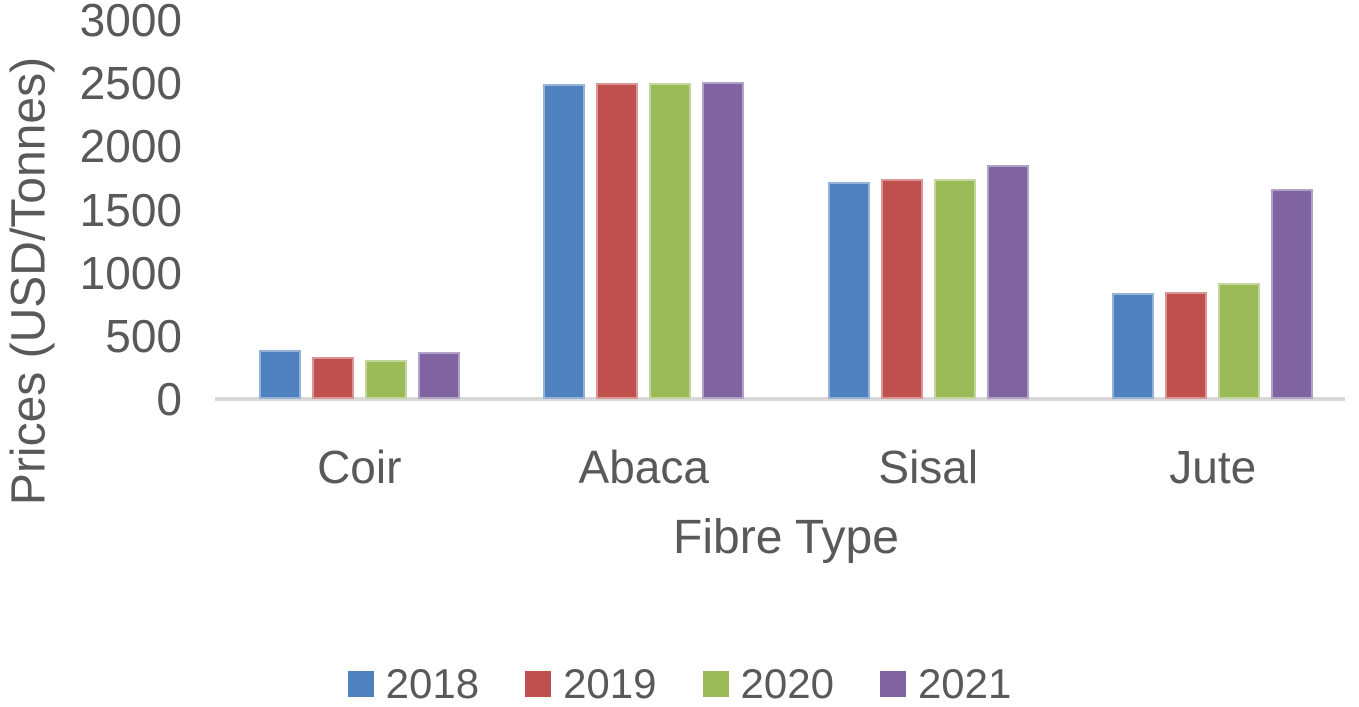 The height and width of the screenshot is (707, 1359). I want to click on legend-item-2019: 2019, so click(591, 683).